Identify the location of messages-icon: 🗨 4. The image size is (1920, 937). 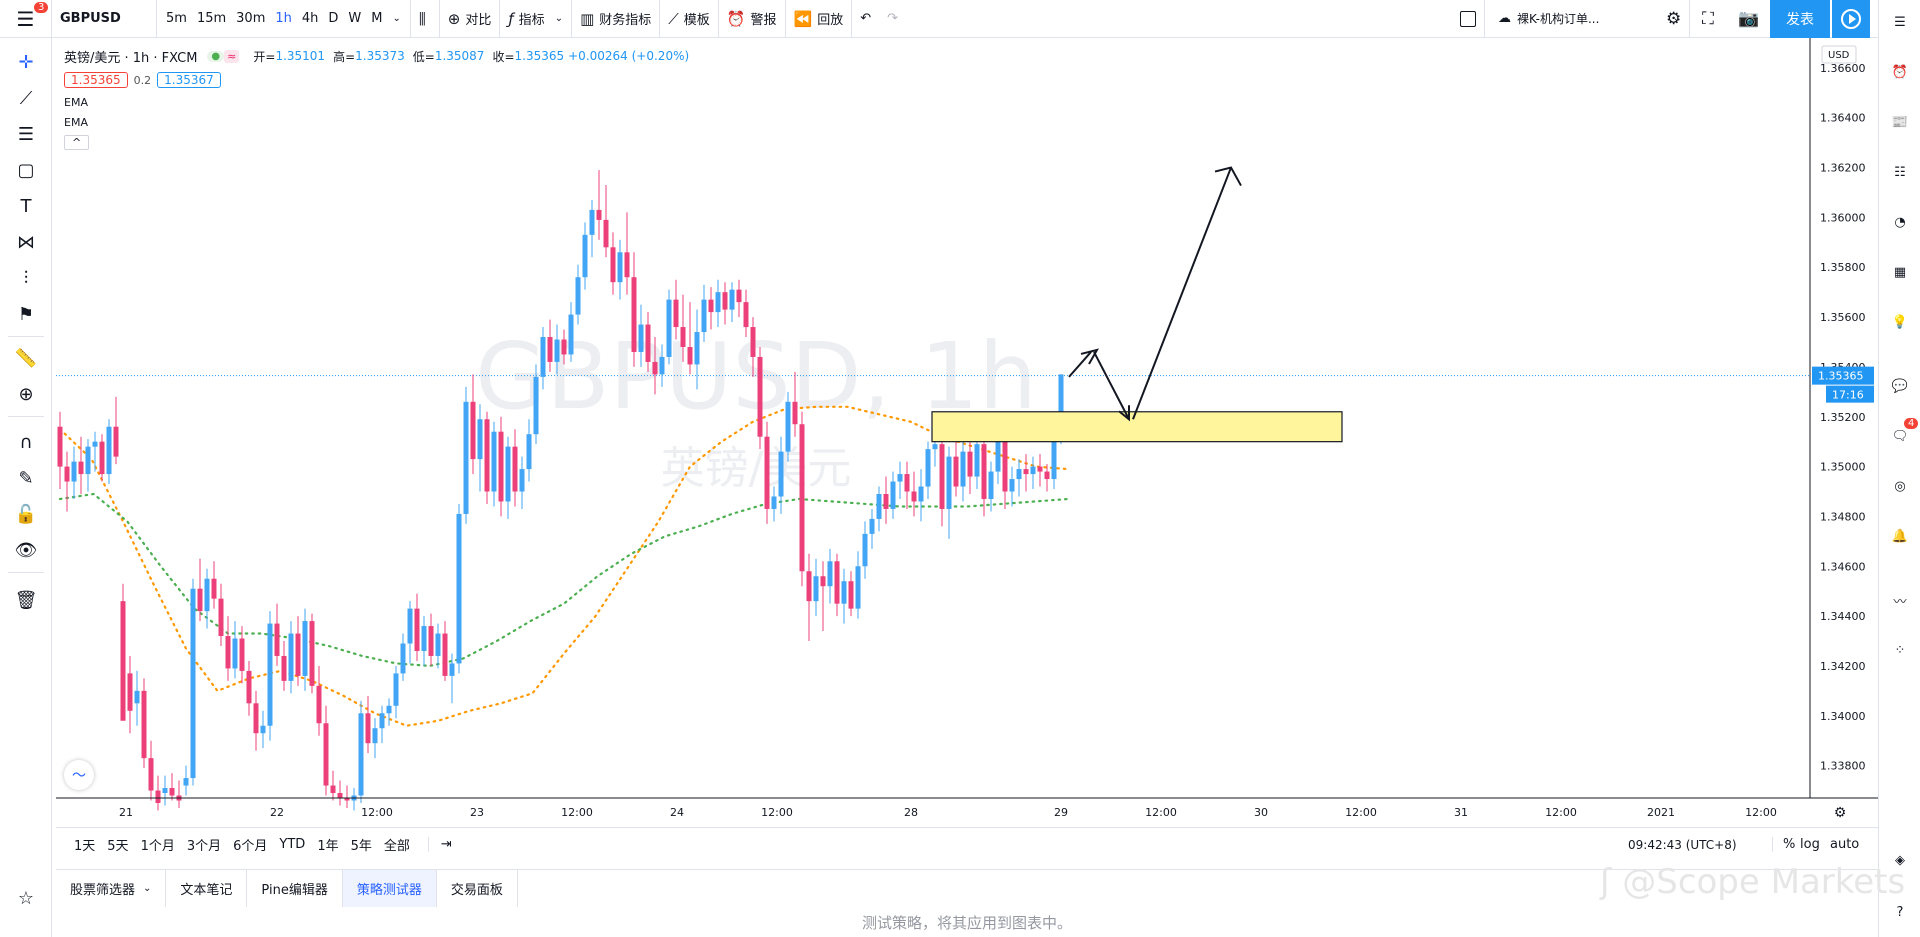
(1902, 434).